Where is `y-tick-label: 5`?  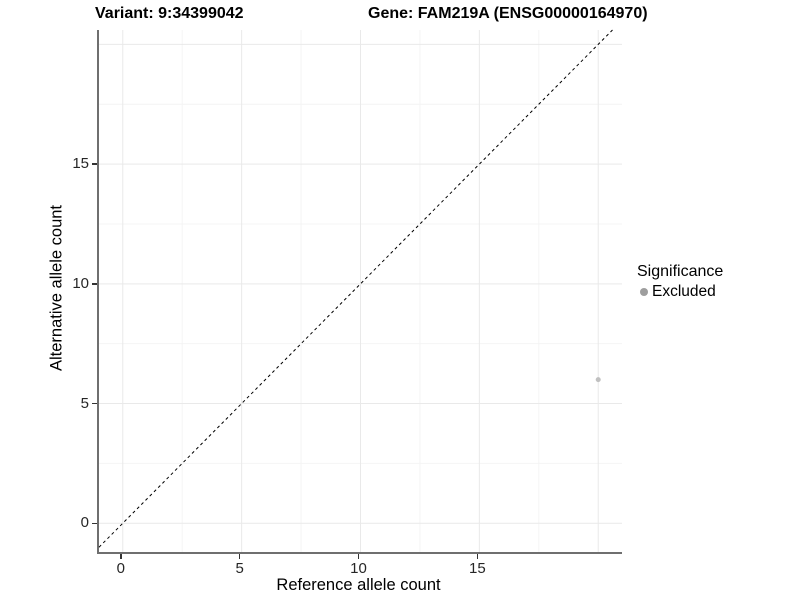 y-tick-label: 5 is located at coordinates (84, 403).